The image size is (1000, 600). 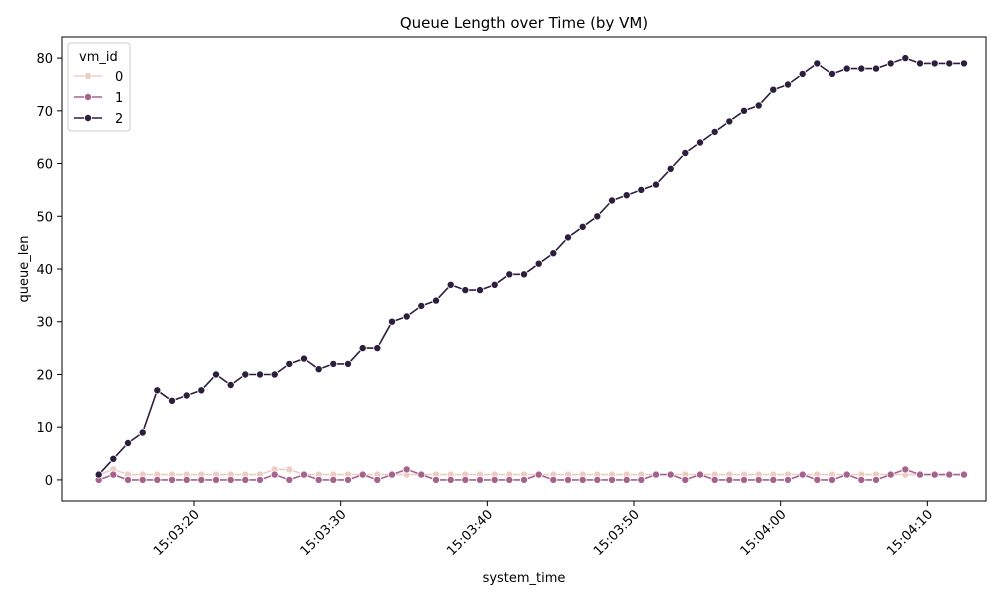 I want to click on y-tick-label: 20, so click(x=44, y=375).